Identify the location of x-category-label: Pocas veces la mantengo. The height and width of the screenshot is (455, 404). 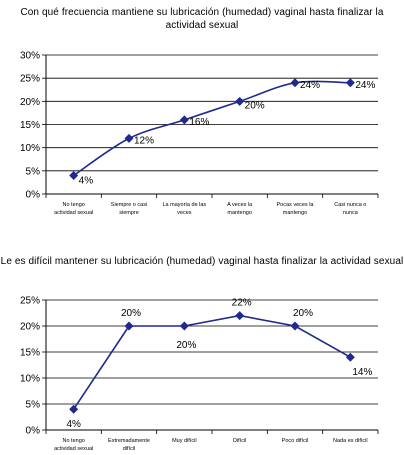
(296, 209).